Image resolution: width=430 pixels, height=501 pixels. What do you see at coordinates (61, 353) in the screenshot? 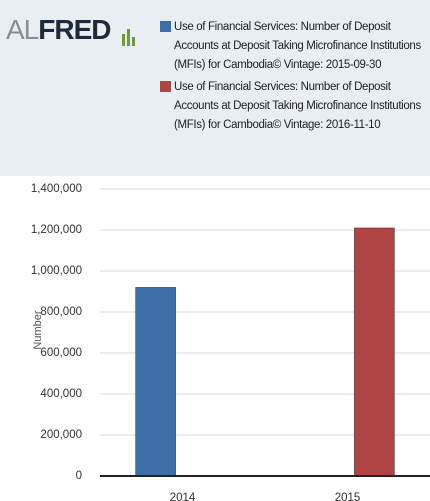
I see `y-tick-label: 600,000` at bounding box center [61, 353].